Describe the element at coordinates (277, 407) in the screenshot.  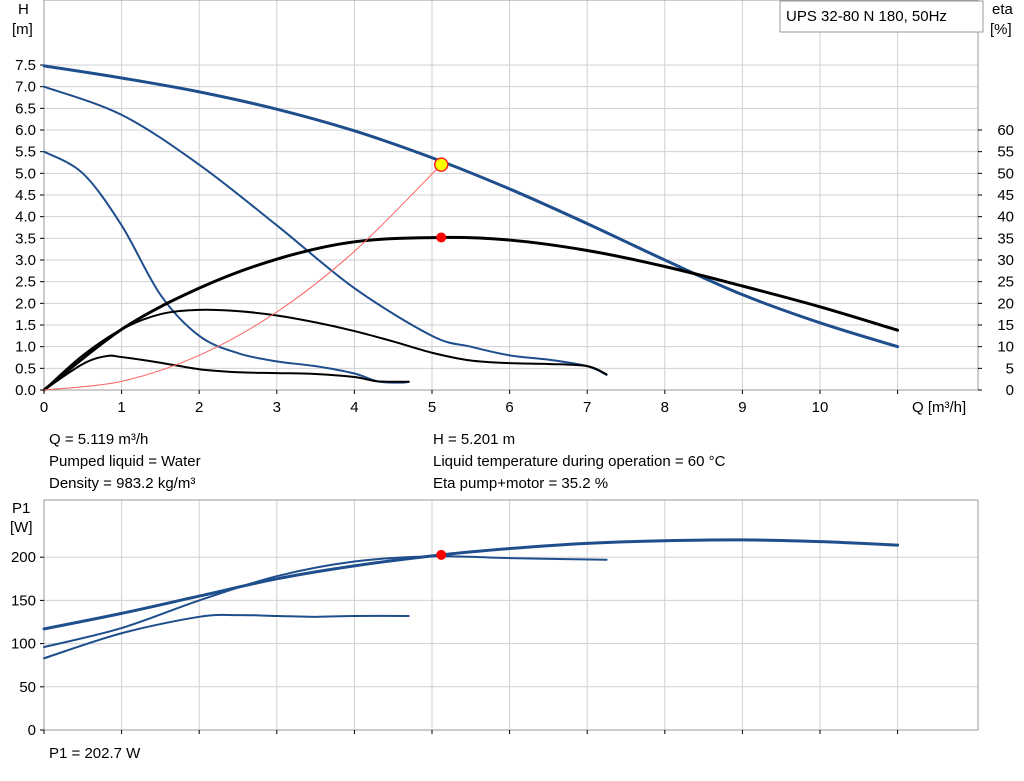
I see `x-tick-label: 3` at that location.